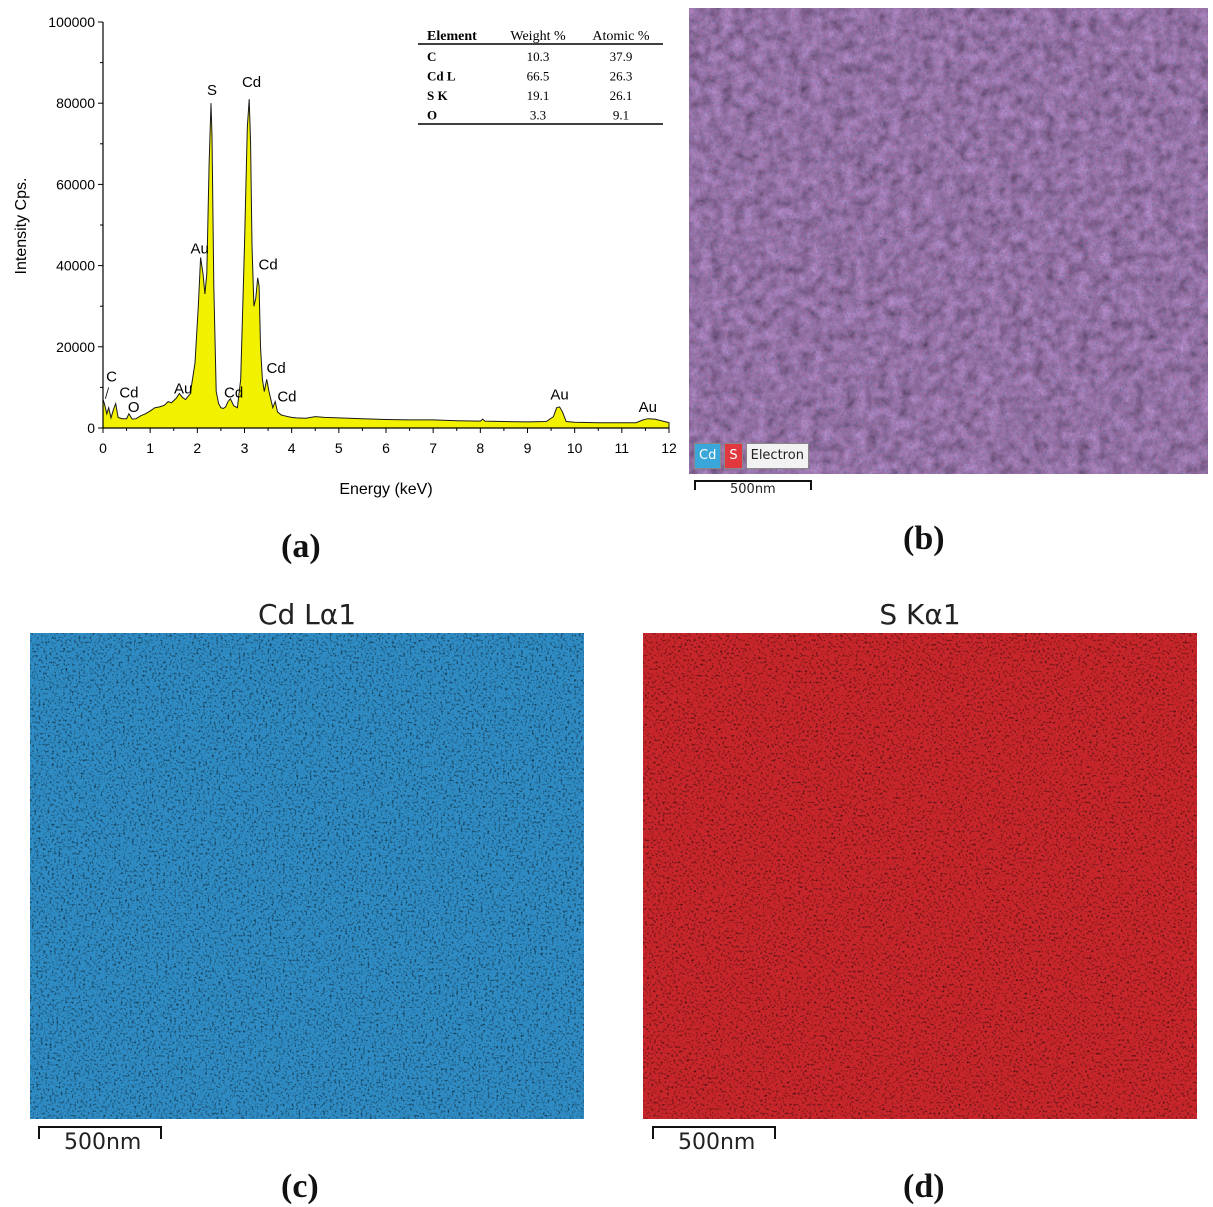  I want to click on table-header-cell: Weight %, so click(538, 36).